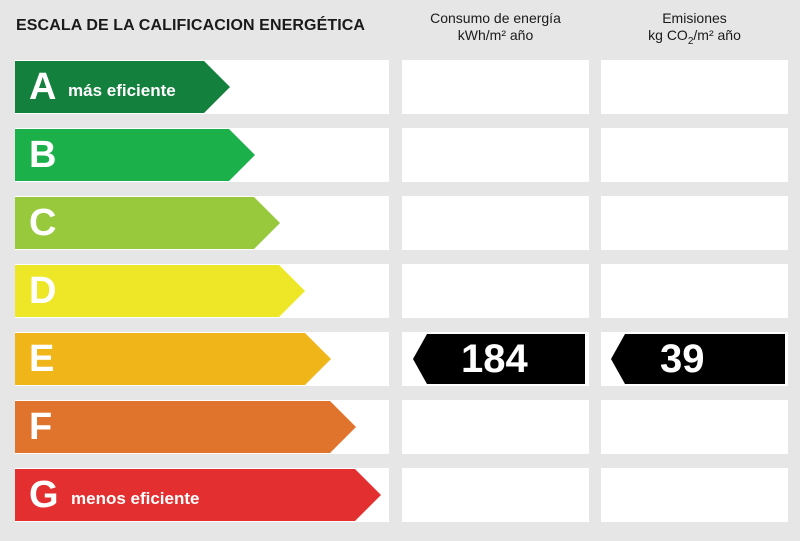  I want to click on emissions-header-line1: Emisiones, so click(694, 18).